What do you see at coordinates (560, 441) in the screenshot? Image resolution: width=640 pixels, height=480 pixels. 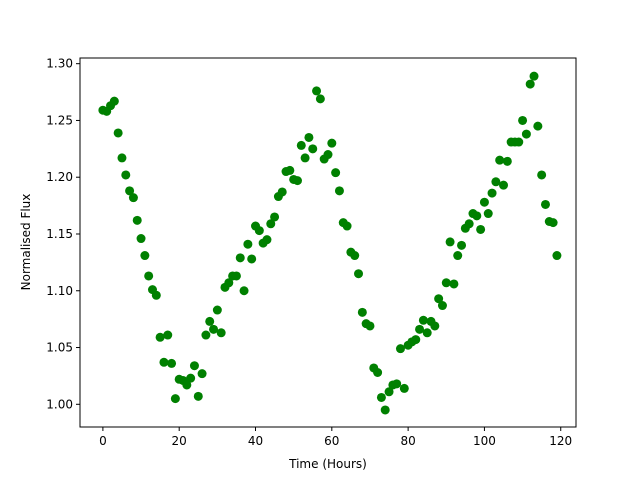 I see `x-tick-label: 120` at bounding box center [560, 441].